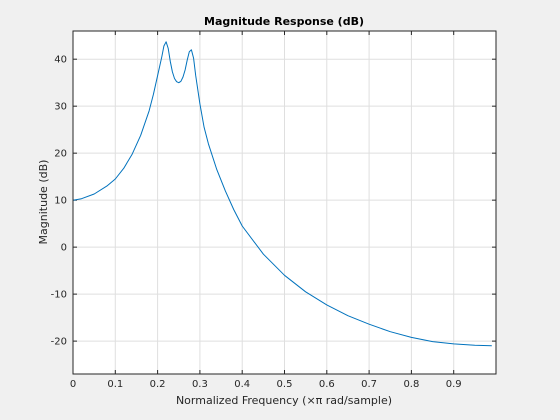 This screenshot has height=420, width=560. I want to click on x-axis-label: Normalized Frequency (×π rad/sample), so click(284, 400).